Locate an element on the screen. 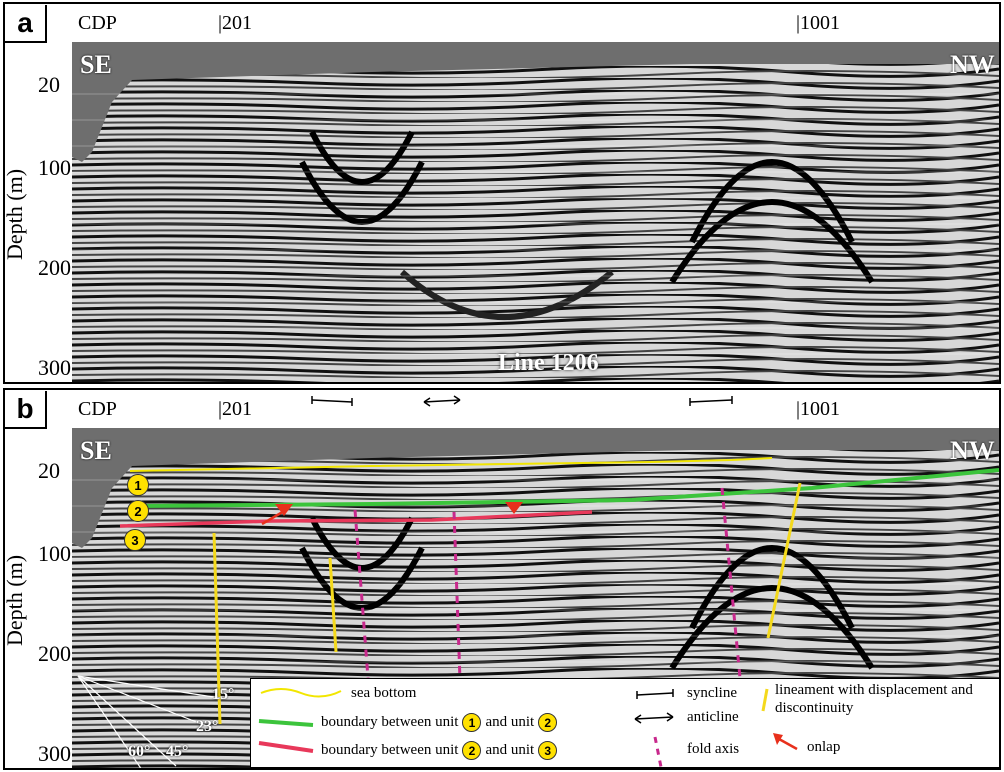  dip-angle-fan is located at coordinates (149, 722).